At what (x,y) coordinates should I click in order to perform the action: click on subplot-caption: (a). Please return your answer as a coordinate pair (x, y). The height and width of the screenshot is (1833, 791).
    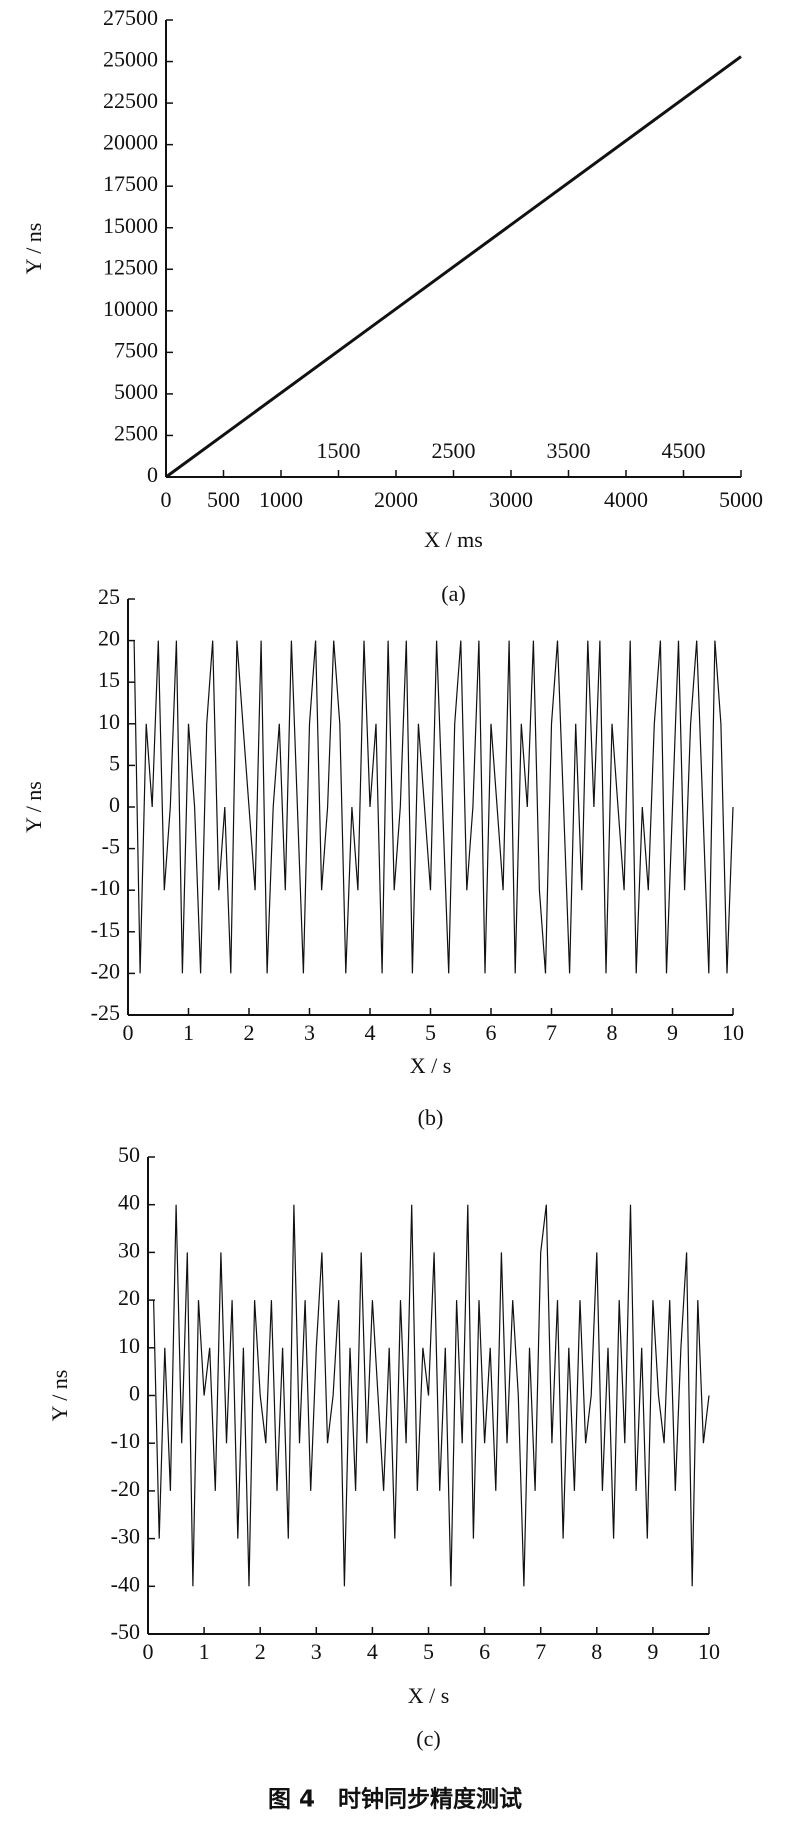
    Looking at the image, I should click on (453, 593).